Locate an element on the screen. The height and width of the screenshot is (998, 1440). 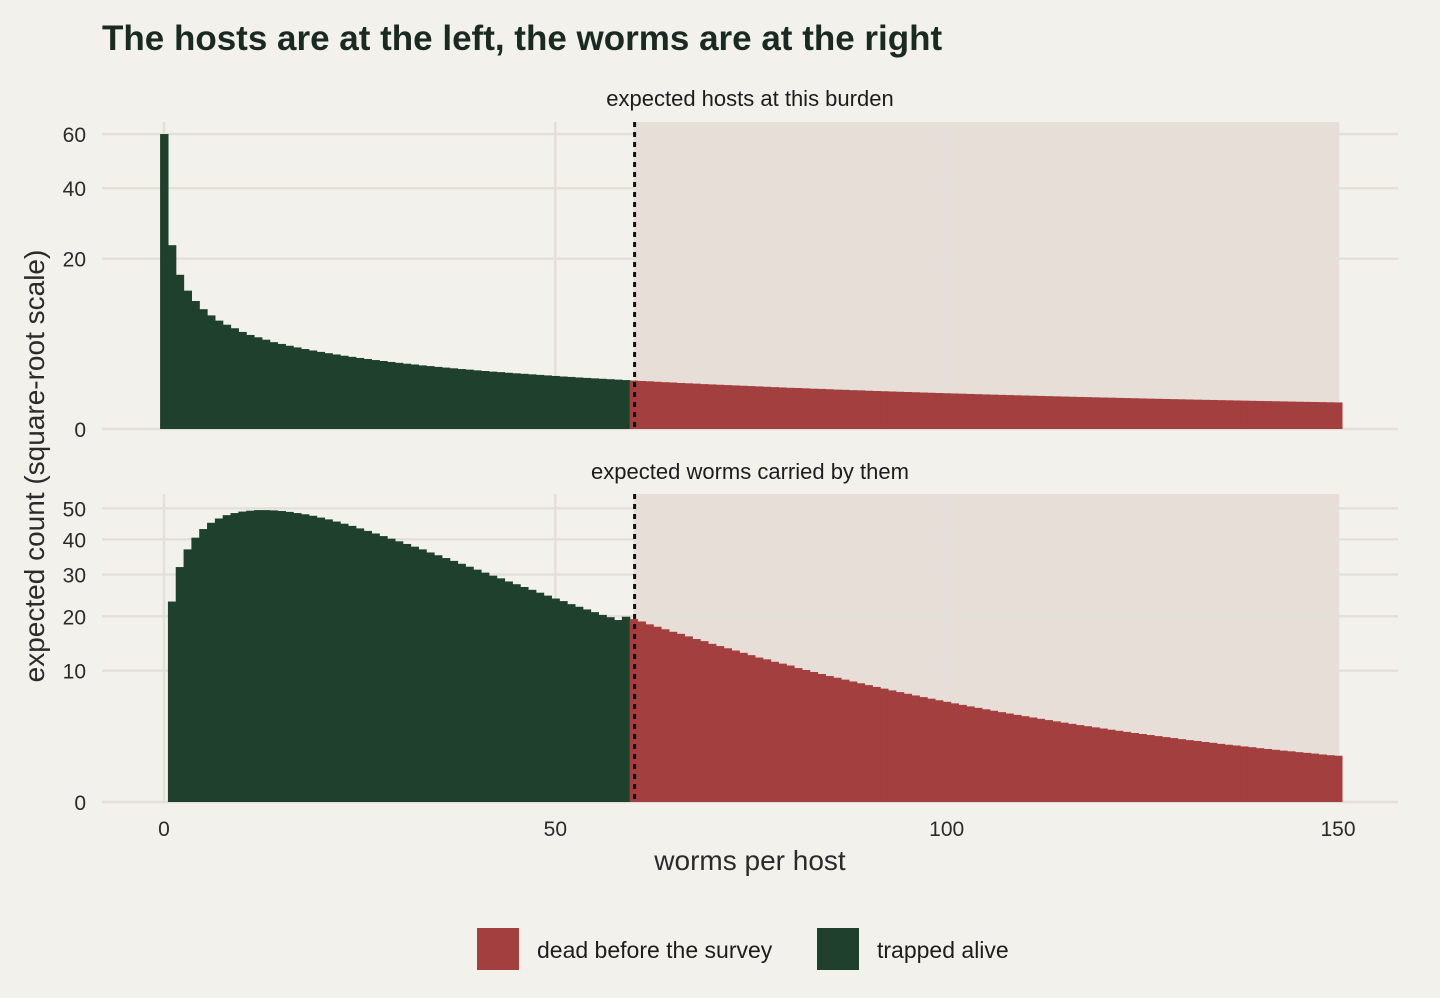
y-tick-label: 20 is located at coordinates (74, 260).